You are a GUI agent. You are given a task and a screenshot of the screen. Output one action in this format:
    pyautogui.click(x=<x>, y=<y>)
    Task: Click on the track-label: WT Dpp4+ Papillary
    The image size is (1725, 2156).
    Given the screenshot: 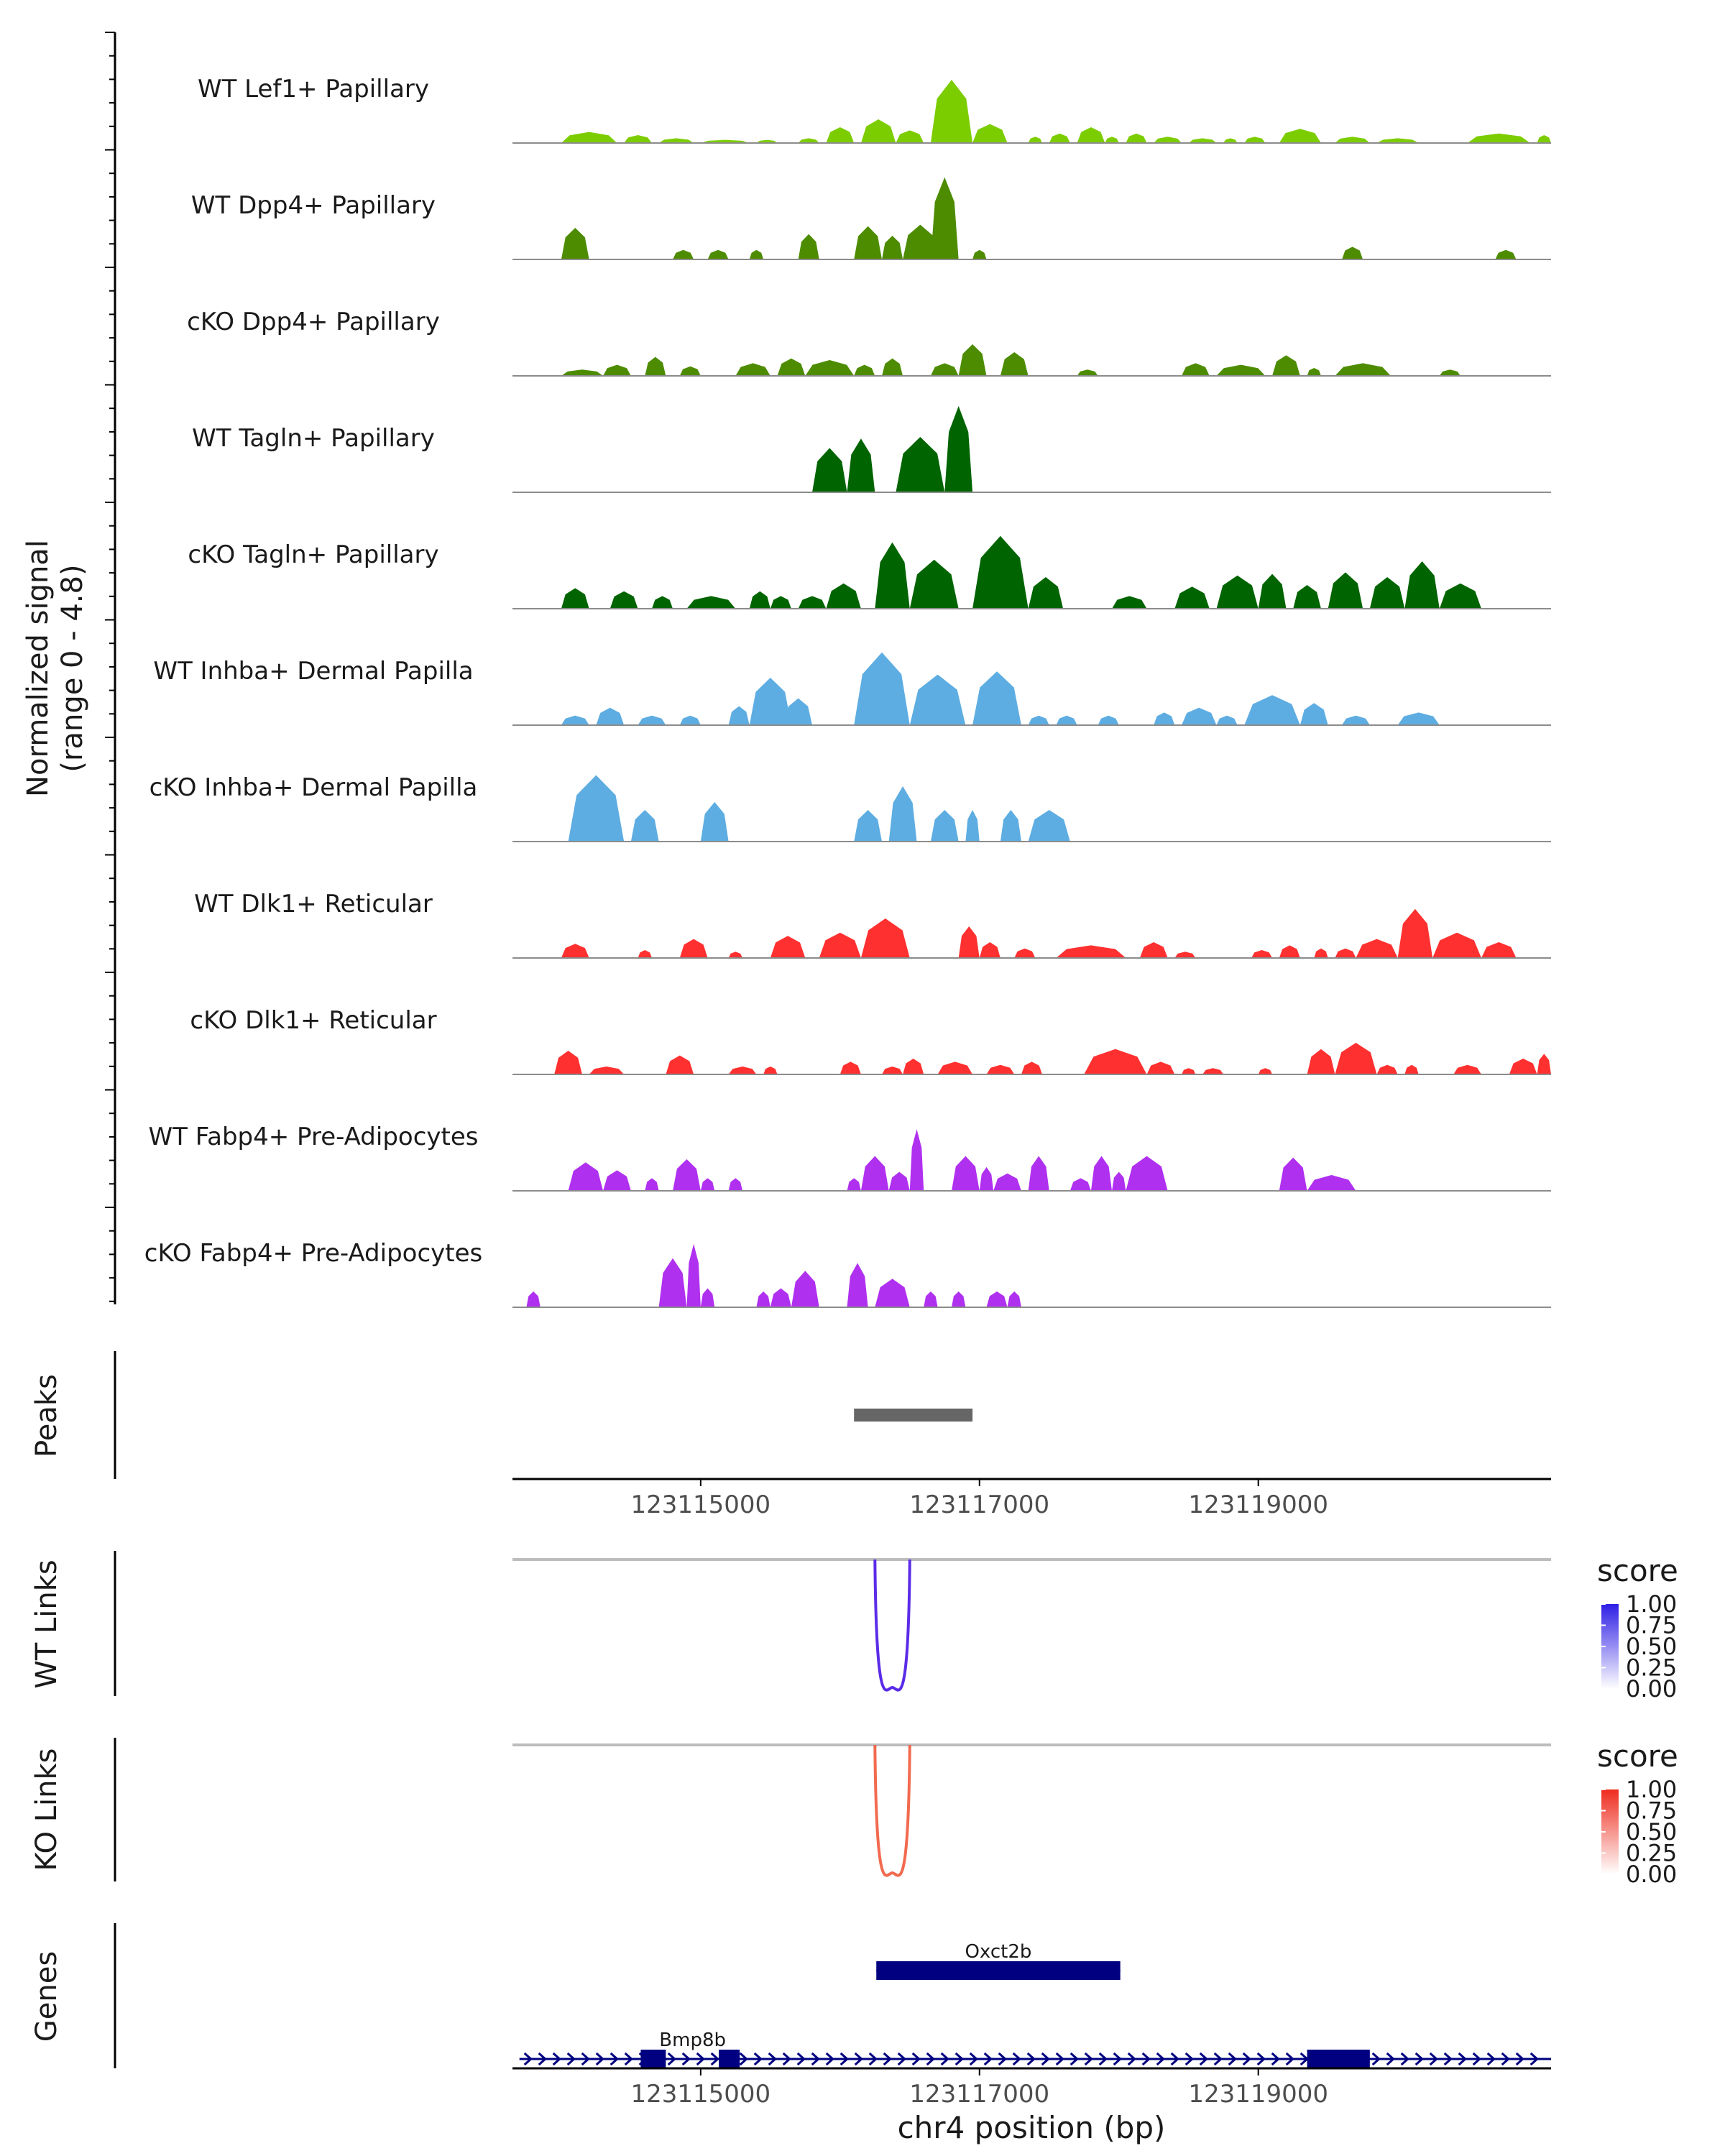 What is the action you would take?
    pyautogui.click(x=313, y=205)
    